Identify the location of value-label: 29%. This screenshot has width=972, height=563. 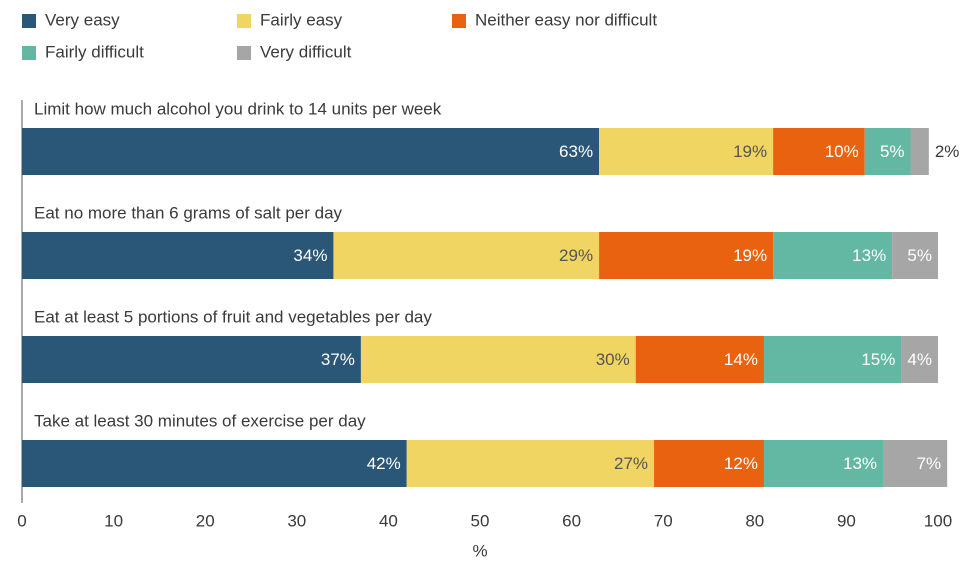
(576, 255).